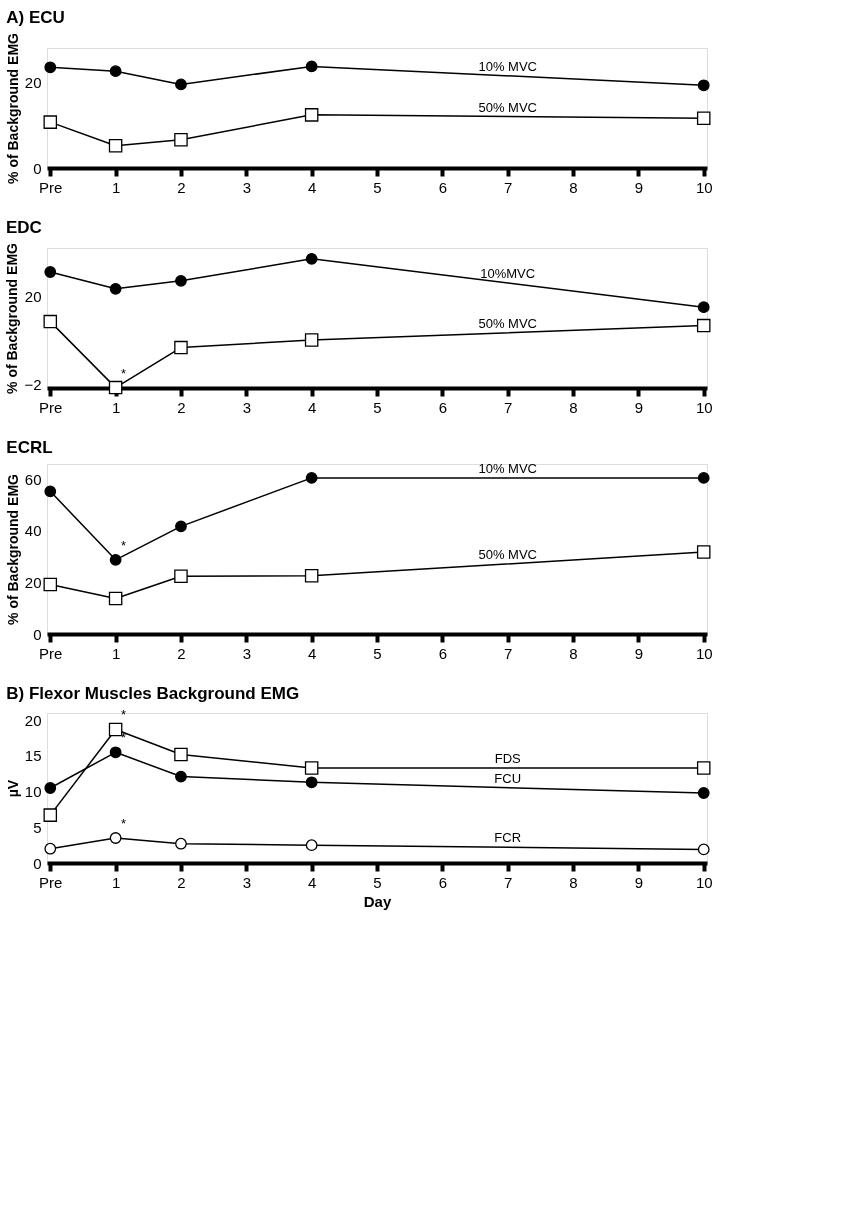 This screenshot has height=1214, width=857. Describe the element at coordinates (508, 778) in the screenshot. I see `series-label: FCU` at that location.